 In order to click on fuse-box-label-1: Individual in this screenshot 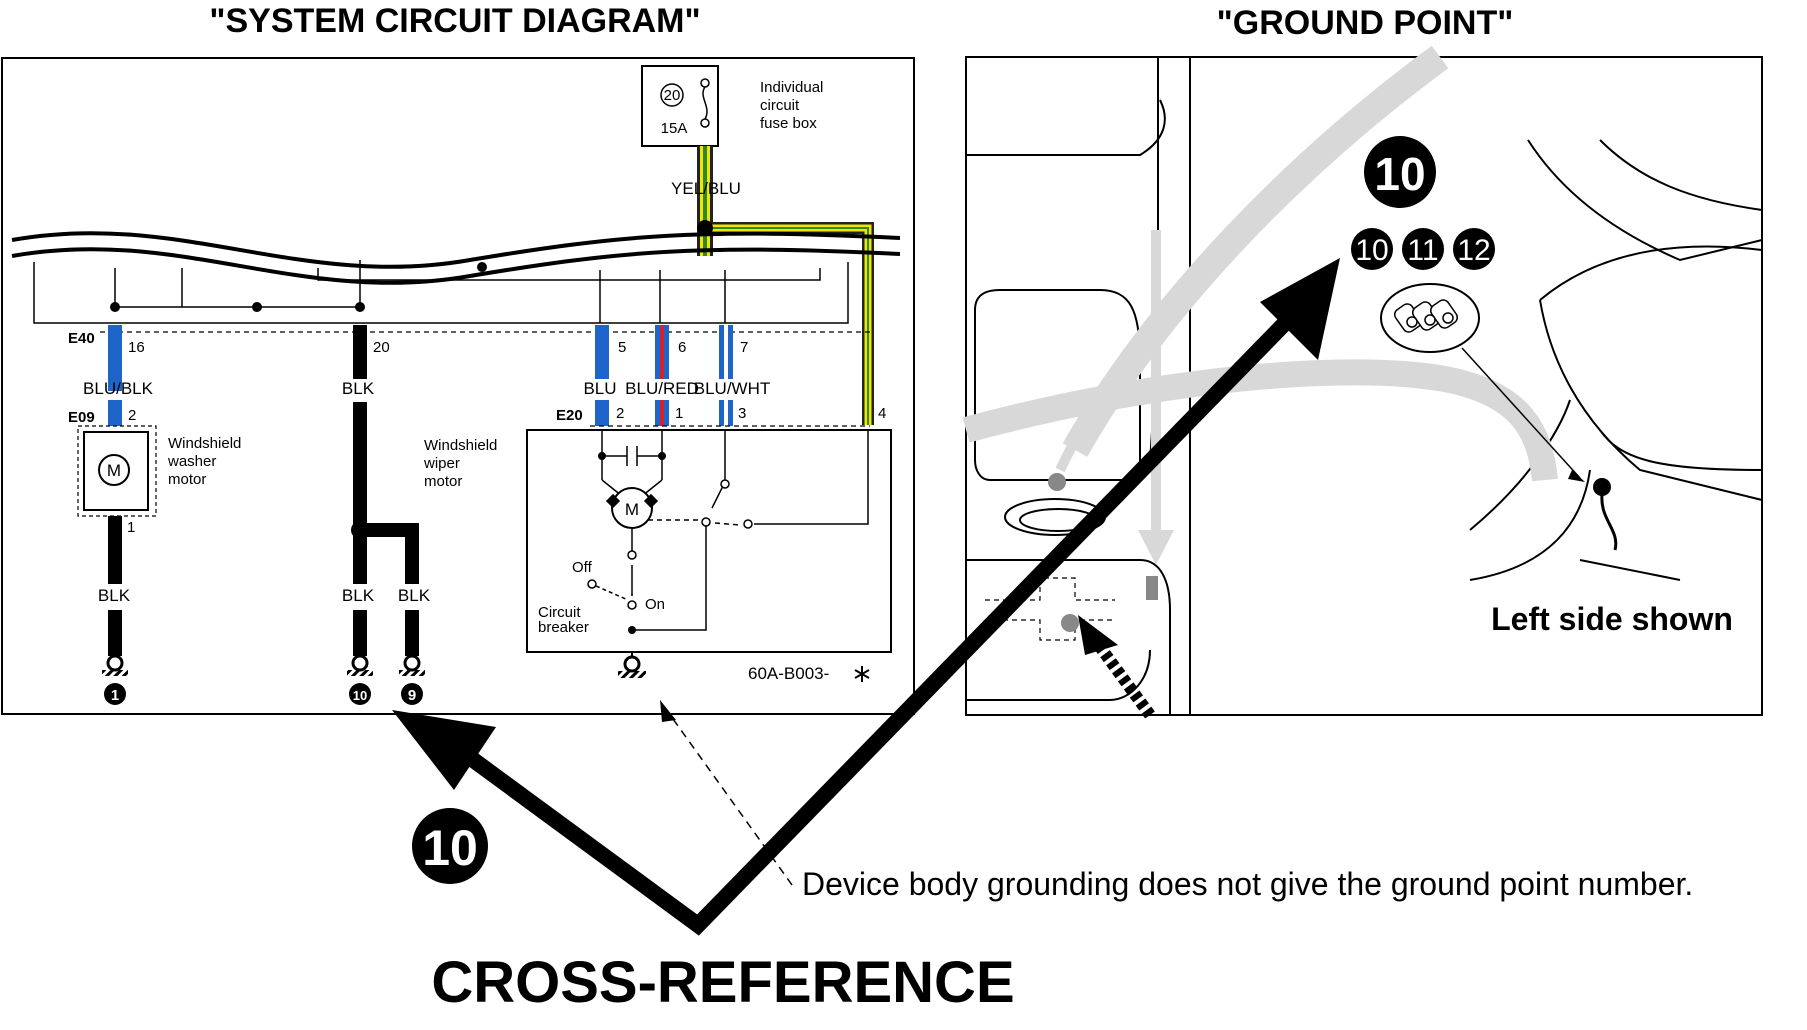, I will do `click(791, 87)`.